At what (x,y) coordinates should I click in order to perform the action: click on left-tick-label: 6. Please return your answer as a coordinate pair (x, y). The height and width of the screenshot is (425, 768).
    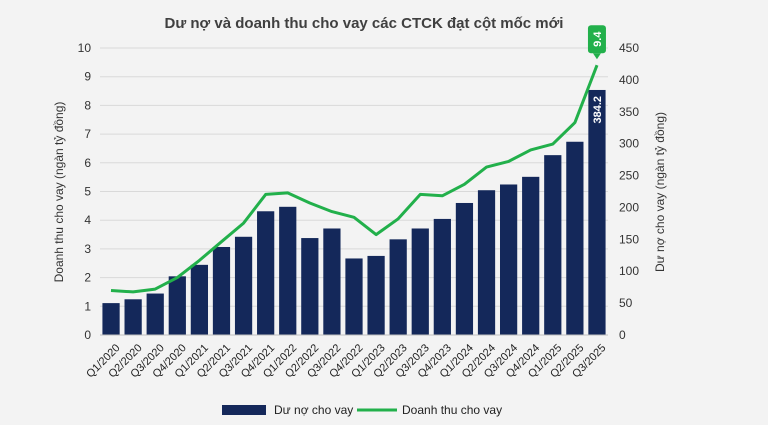
    Looking at the image, I should click on (87, 163).